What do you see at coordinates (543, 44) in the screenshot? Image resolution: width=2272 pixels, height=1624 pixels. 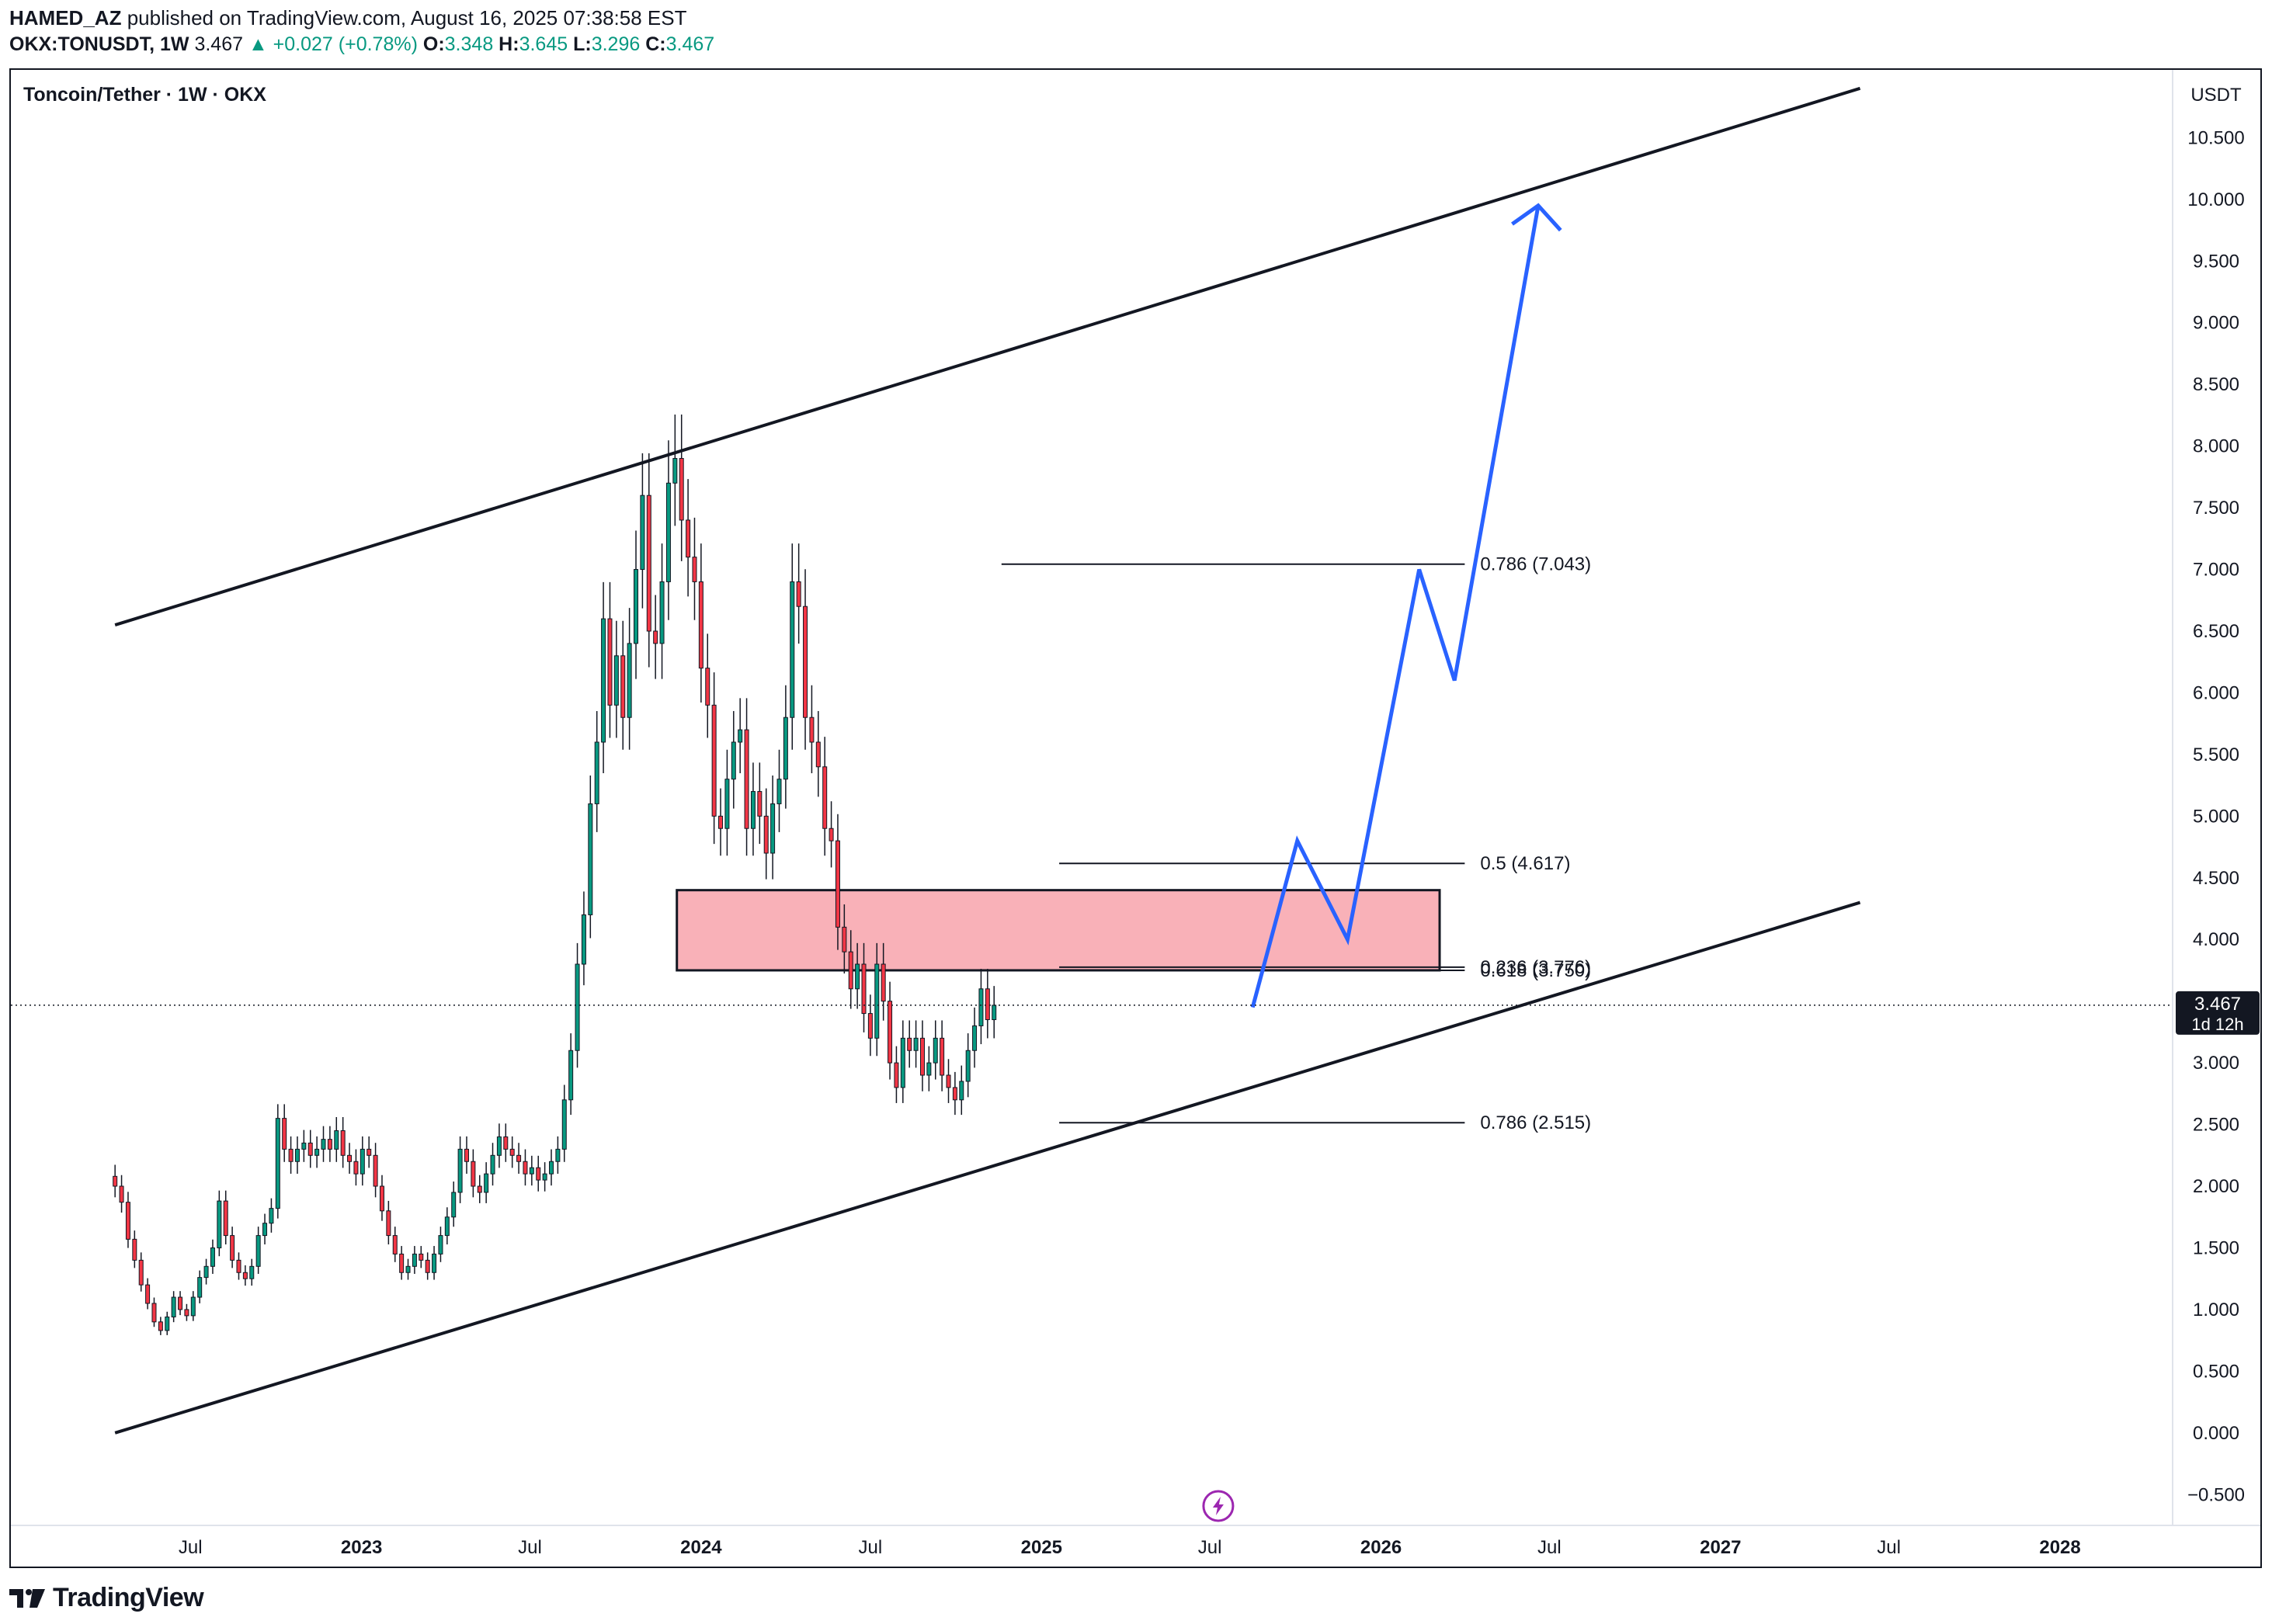 I see `high-value: 3.645` at bounding box center [543, 44].